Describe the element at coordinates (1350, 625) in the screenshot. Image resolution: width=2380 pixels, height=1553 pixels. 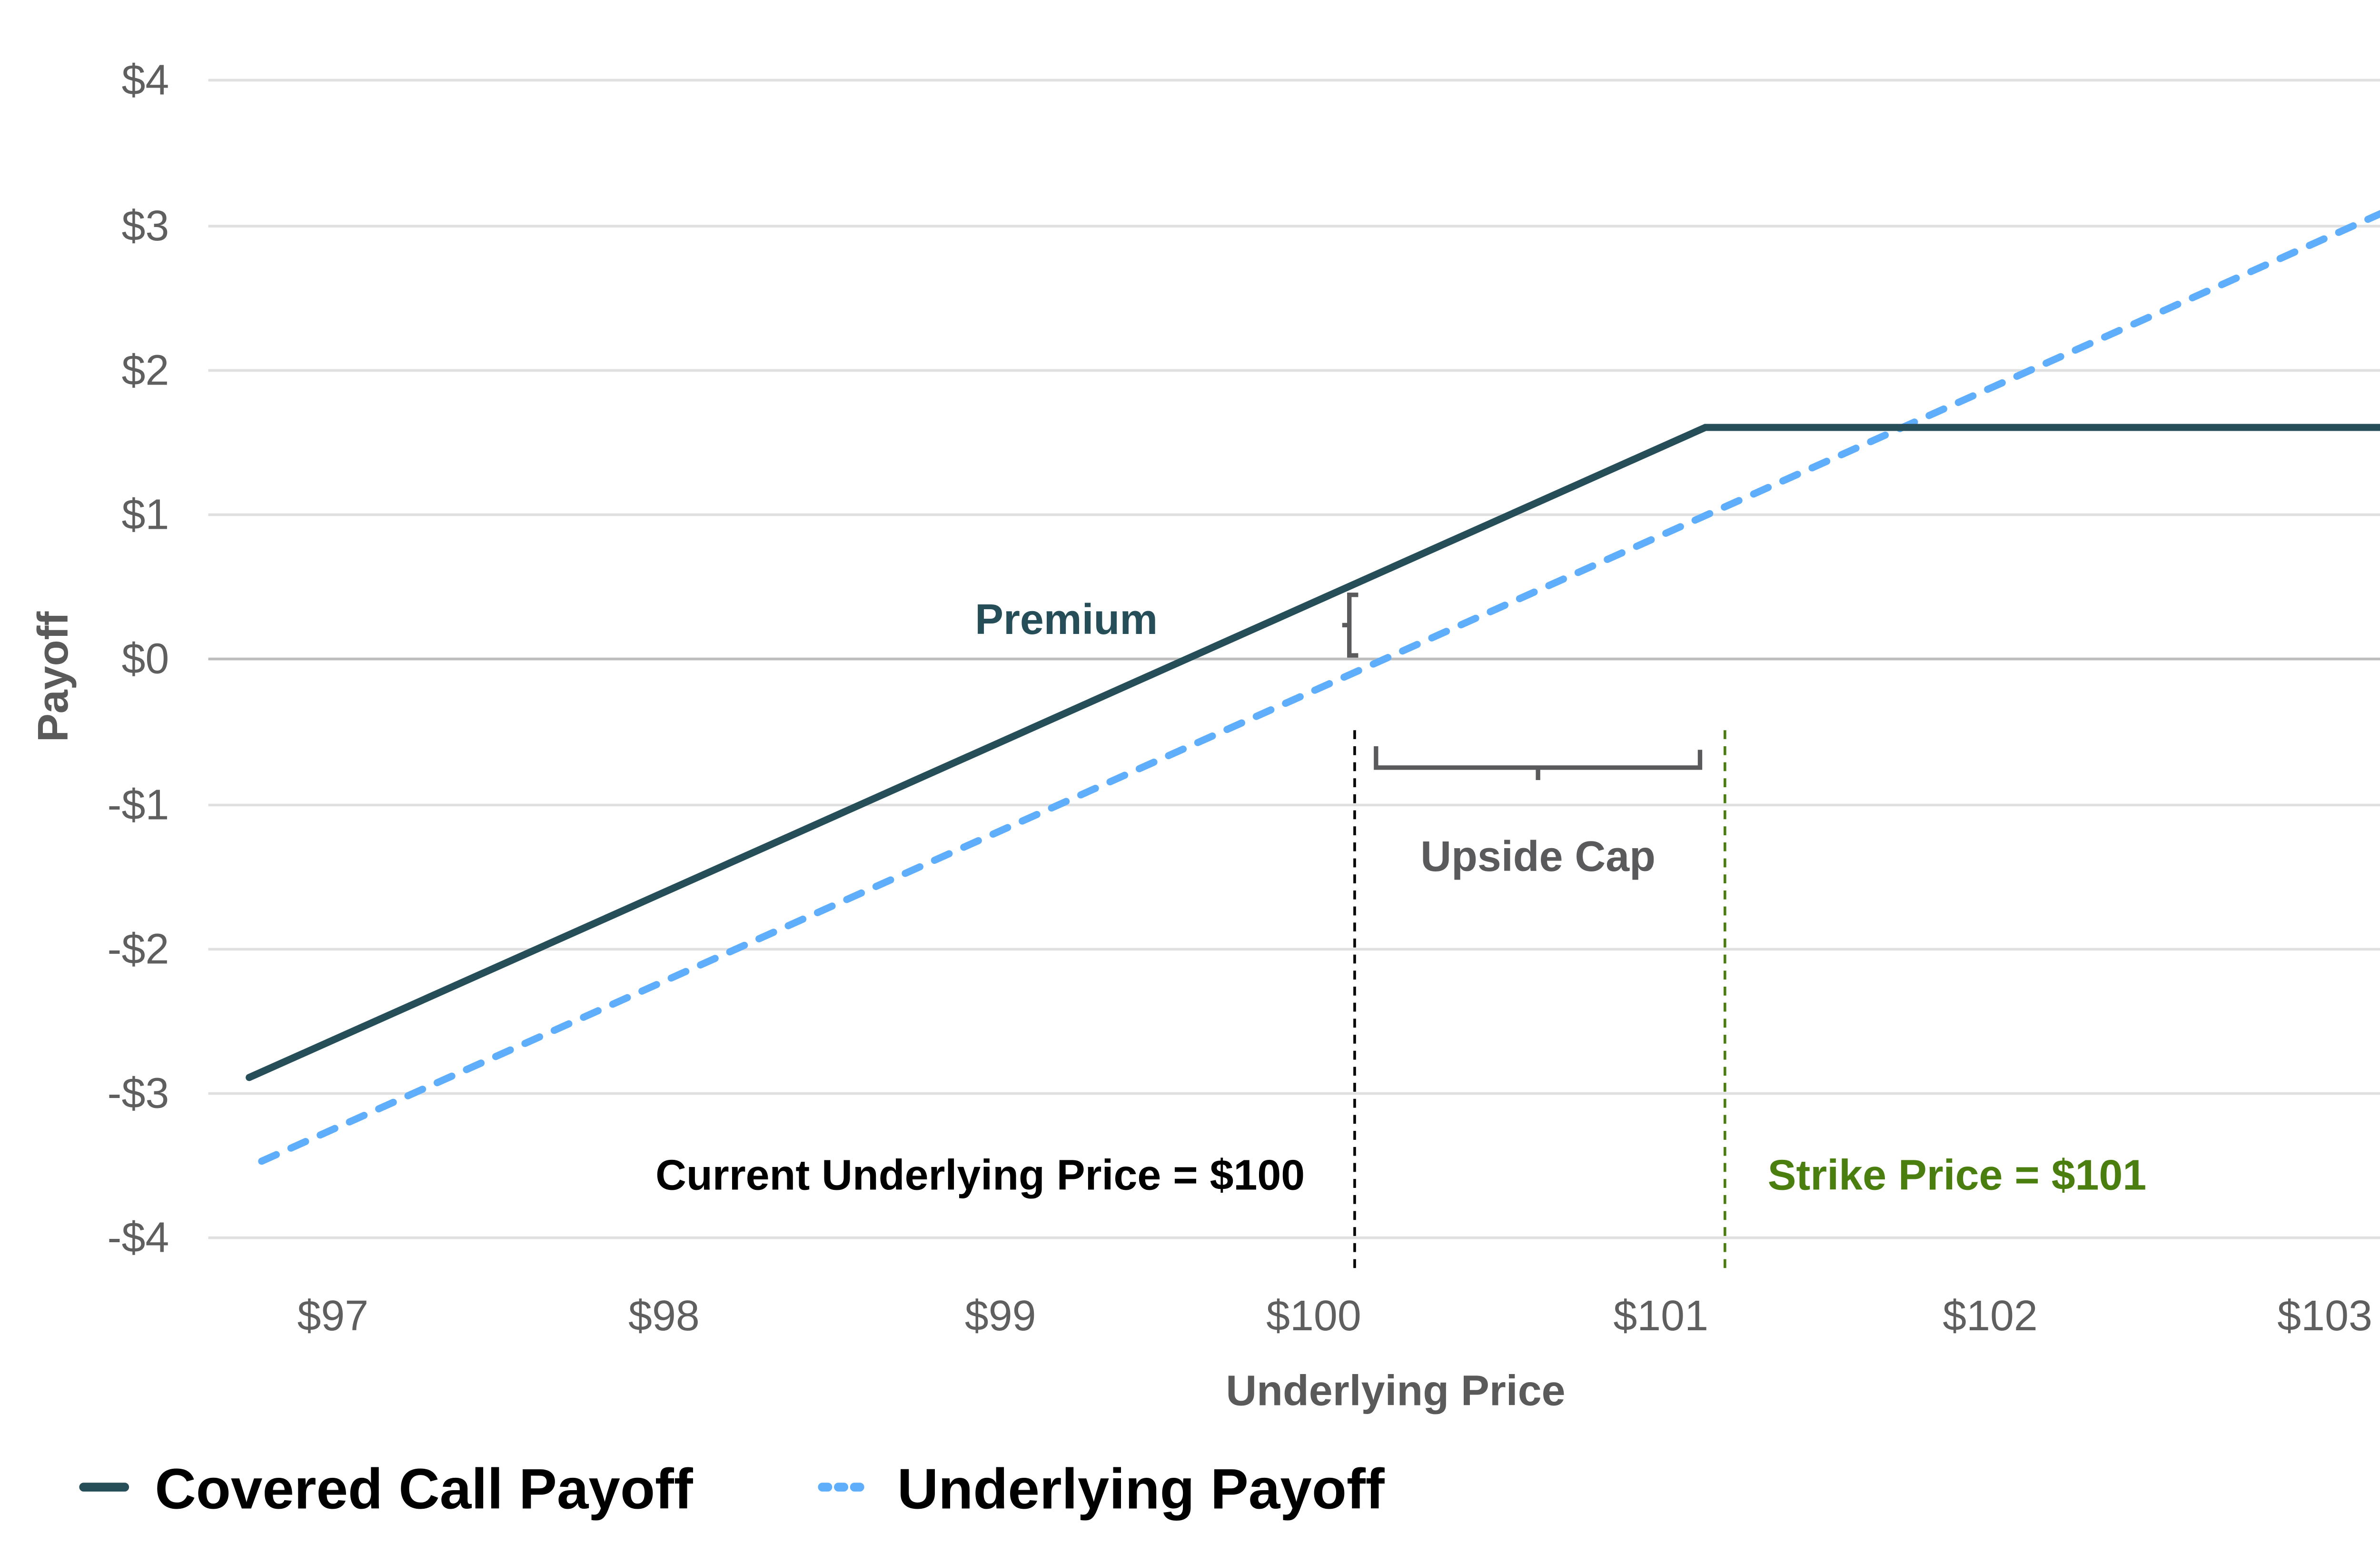
I see `premium-bracket` at that location.